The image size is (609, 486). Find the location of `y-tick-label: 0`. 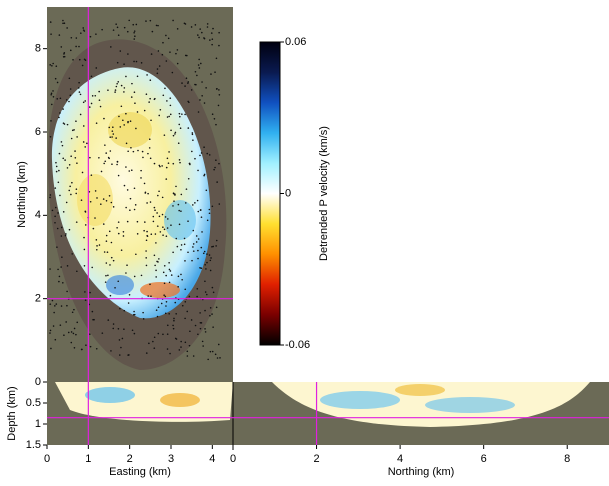

y-tick-label: 0 is located at coordinates (38, 382).